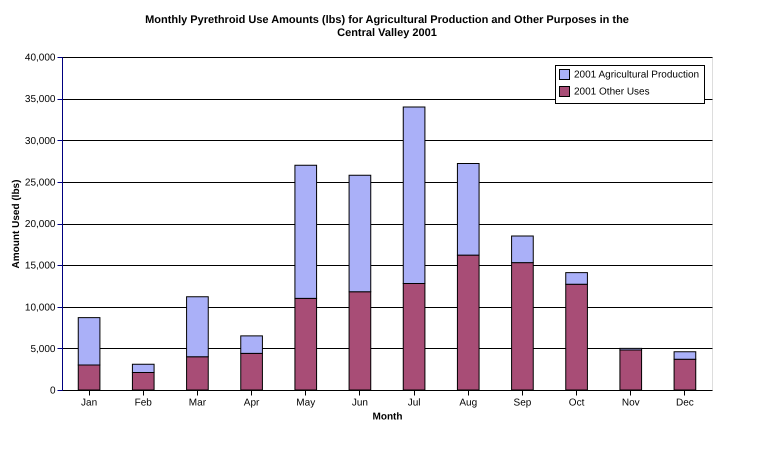 The width and height of the screenshot is (774, 453). I want to click on y-tick-label: 10,000, so click(40, 308).